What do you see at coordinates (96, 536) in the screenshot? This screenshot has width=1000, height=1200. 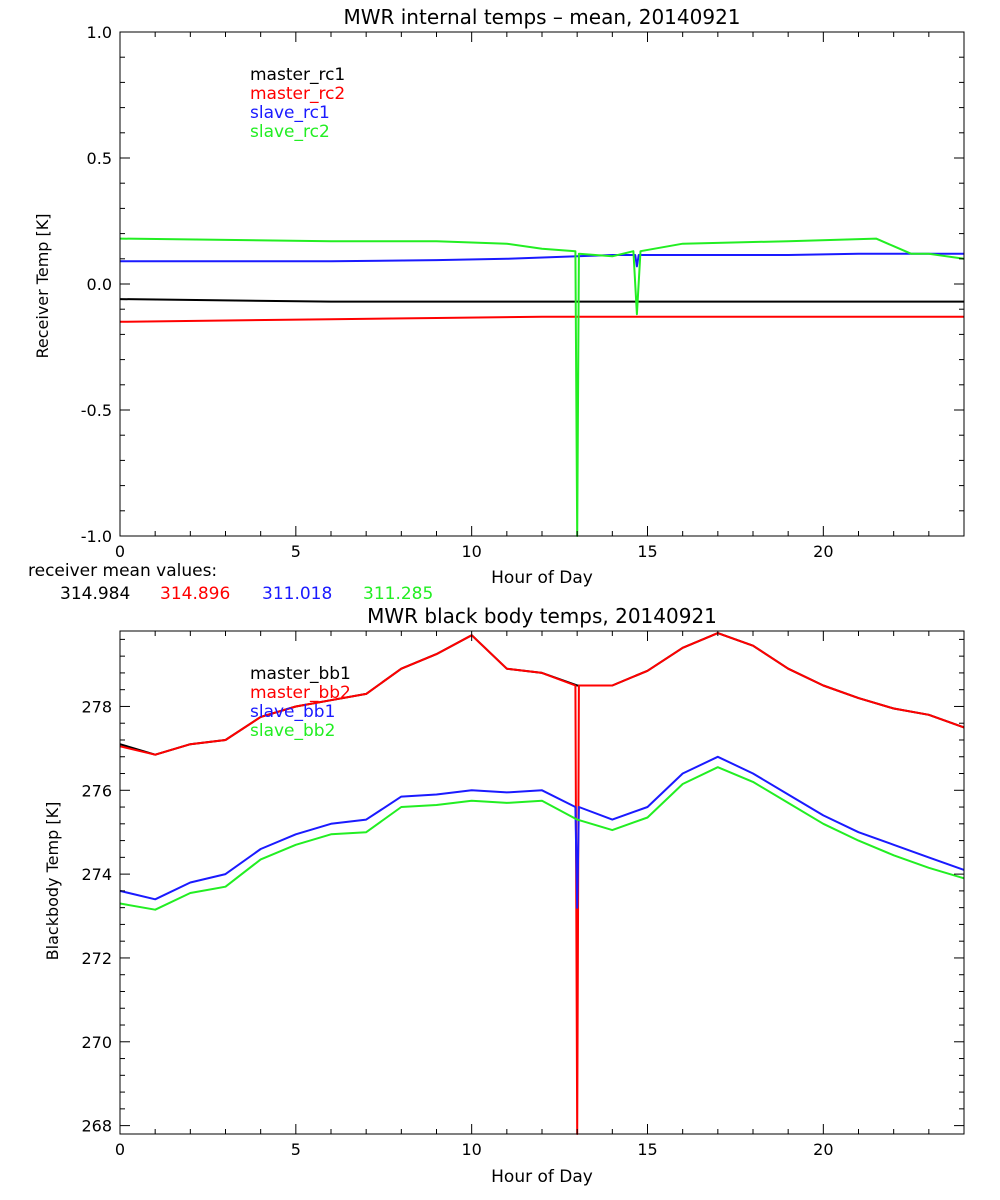 I see `y-tick-label: -1.0` at bounding box center [96, 536].